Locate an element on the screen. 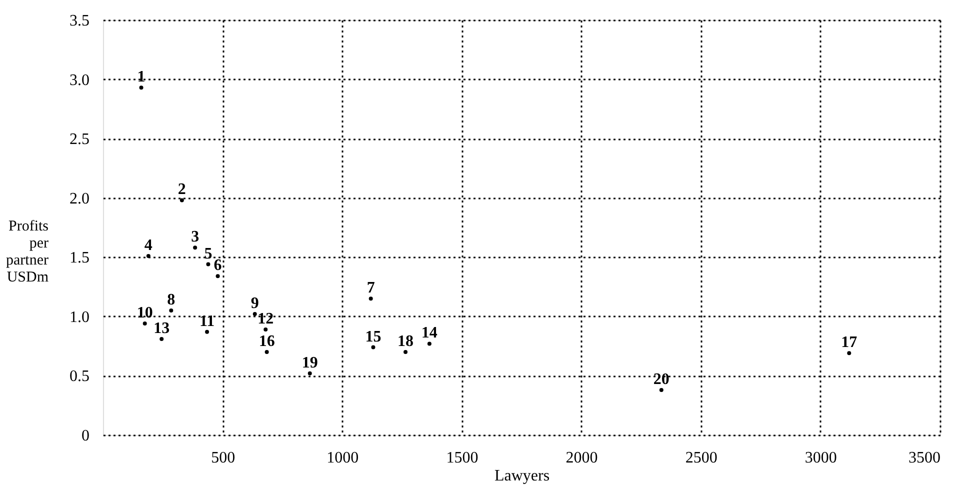  x-tick-label: 2500 is located at coordinates (701, 458).